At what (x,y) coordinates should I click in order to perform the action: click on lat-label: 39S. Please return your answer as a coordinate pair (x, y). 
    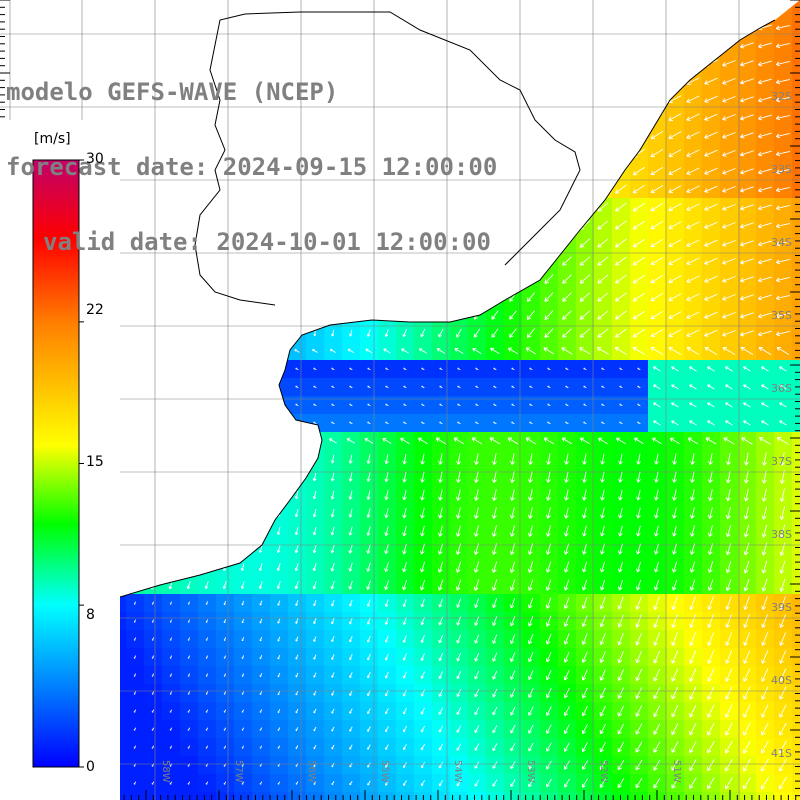
    Looking at the image, I should click on (781, 607).